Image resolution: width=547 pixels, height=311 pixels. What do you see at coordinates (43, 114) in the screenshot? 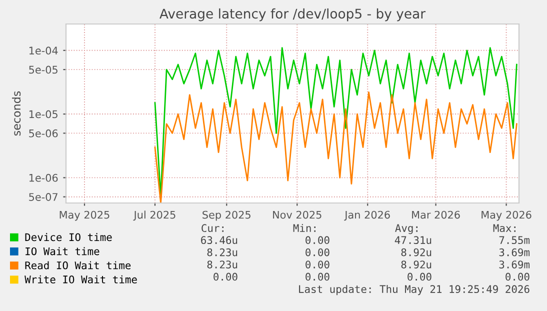
I see `y-tick-label: 1e-05` at bounding box center [43, 114].